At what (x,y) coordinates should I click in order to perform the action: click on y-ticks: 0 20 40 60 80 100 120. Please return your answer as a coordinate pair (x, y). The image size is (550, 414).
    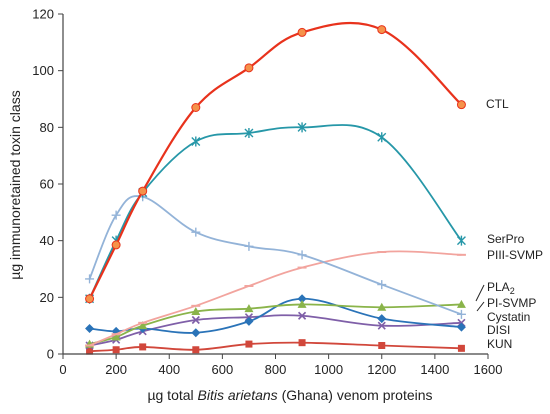
    Looking at the image, I should click on (47, 184).